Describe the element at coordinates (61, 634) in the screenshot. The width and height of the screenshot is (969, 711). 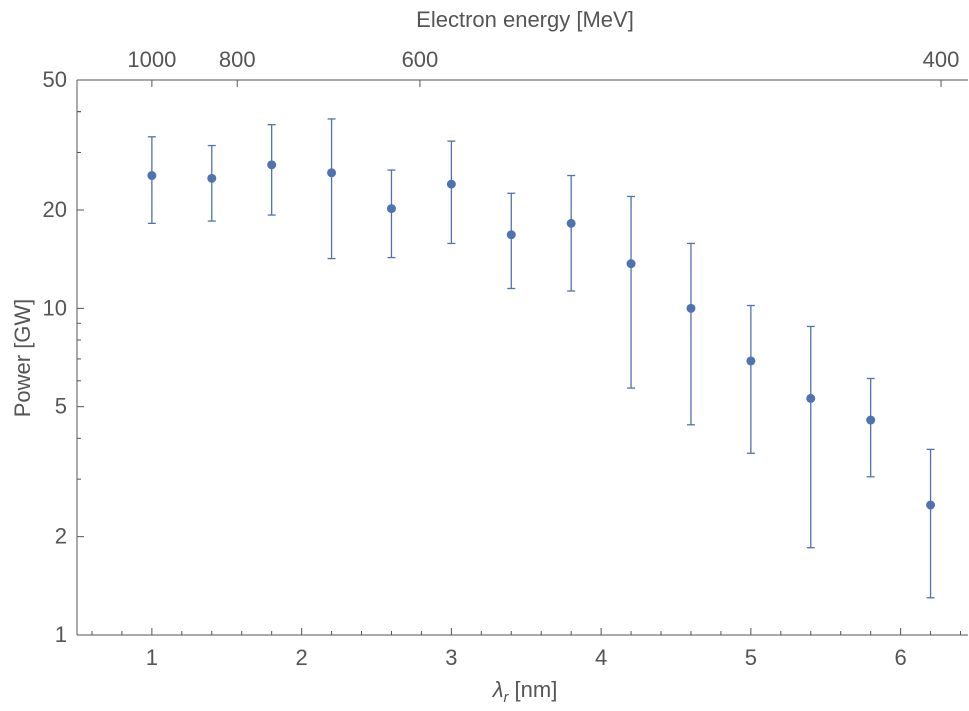
I see `y-tick-label: 1` at that location.